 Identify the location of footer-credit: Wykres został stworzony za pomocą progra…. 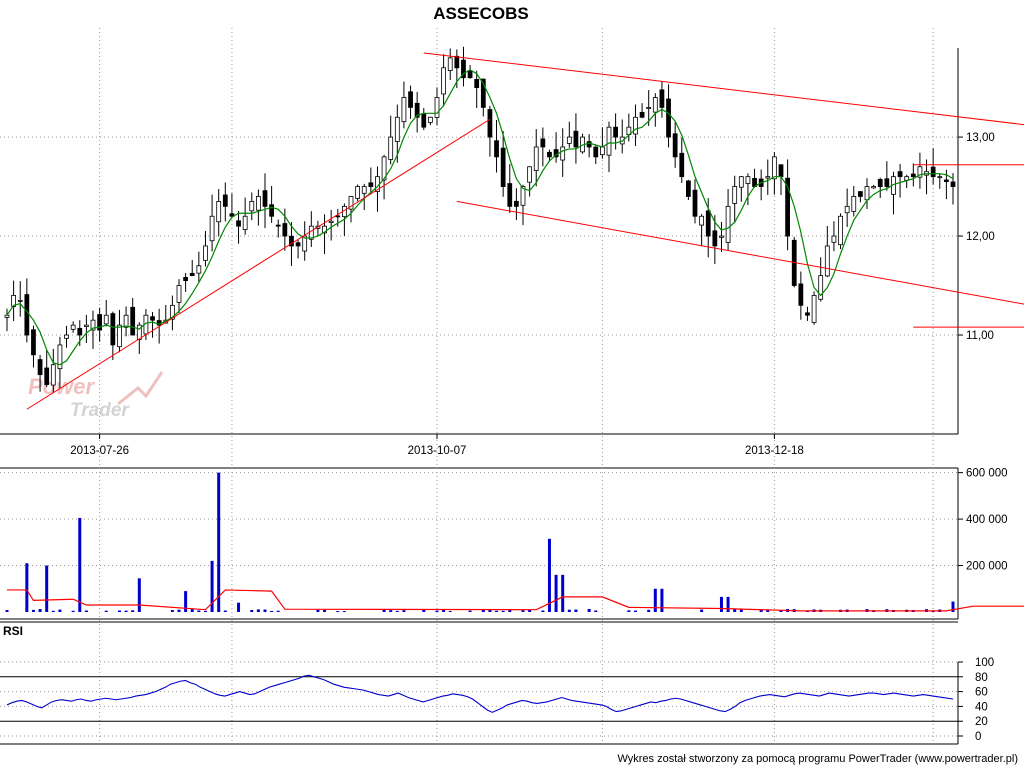
(817, 759).